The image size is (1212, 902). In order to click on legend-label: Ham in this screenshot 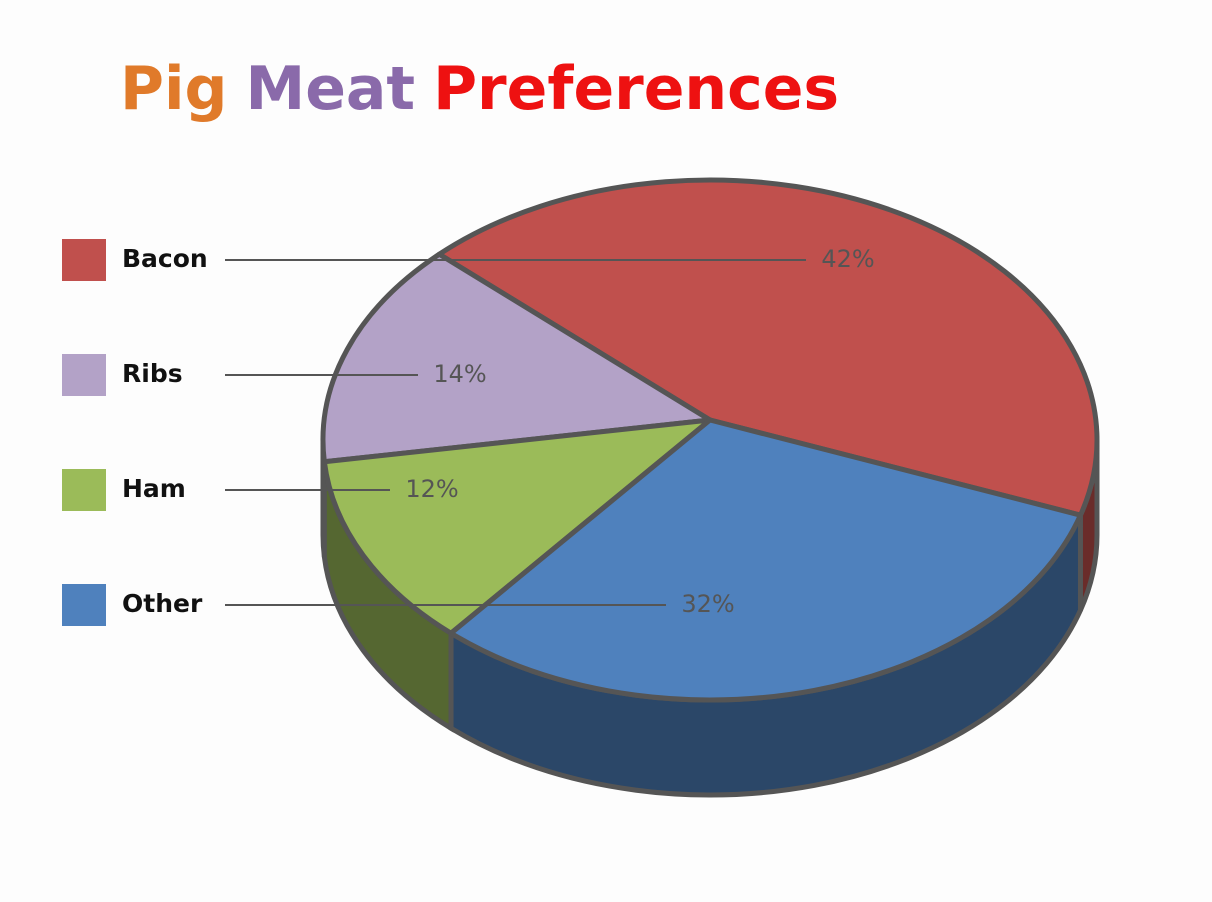, I will do `click(154, 488)`.